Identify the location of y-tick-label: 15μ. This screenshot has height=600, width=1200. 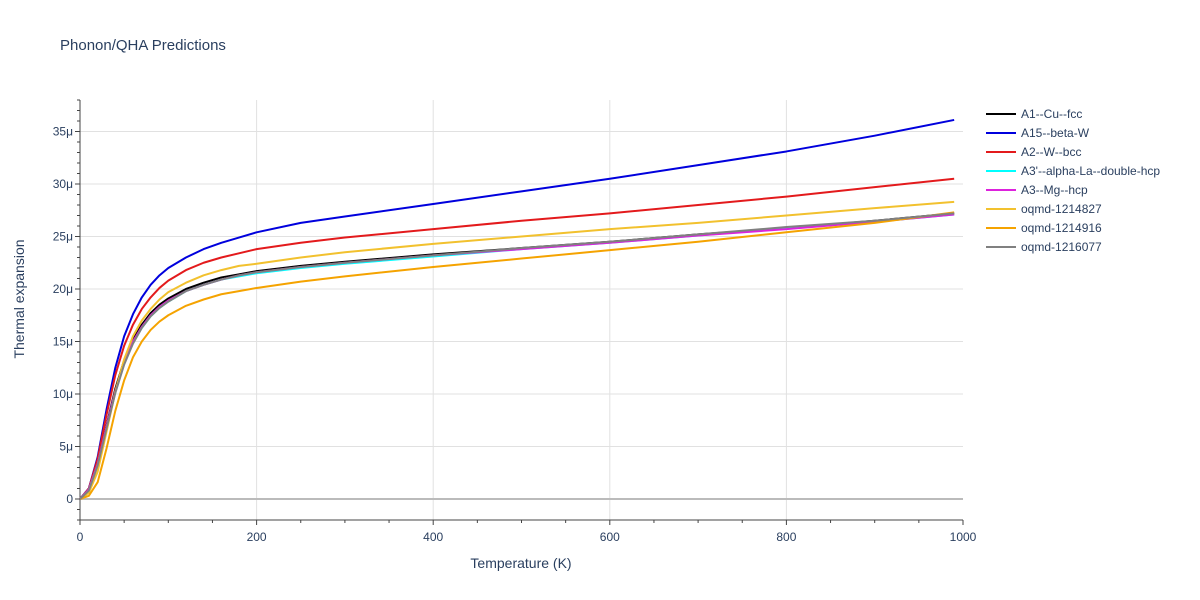
(63, 342).